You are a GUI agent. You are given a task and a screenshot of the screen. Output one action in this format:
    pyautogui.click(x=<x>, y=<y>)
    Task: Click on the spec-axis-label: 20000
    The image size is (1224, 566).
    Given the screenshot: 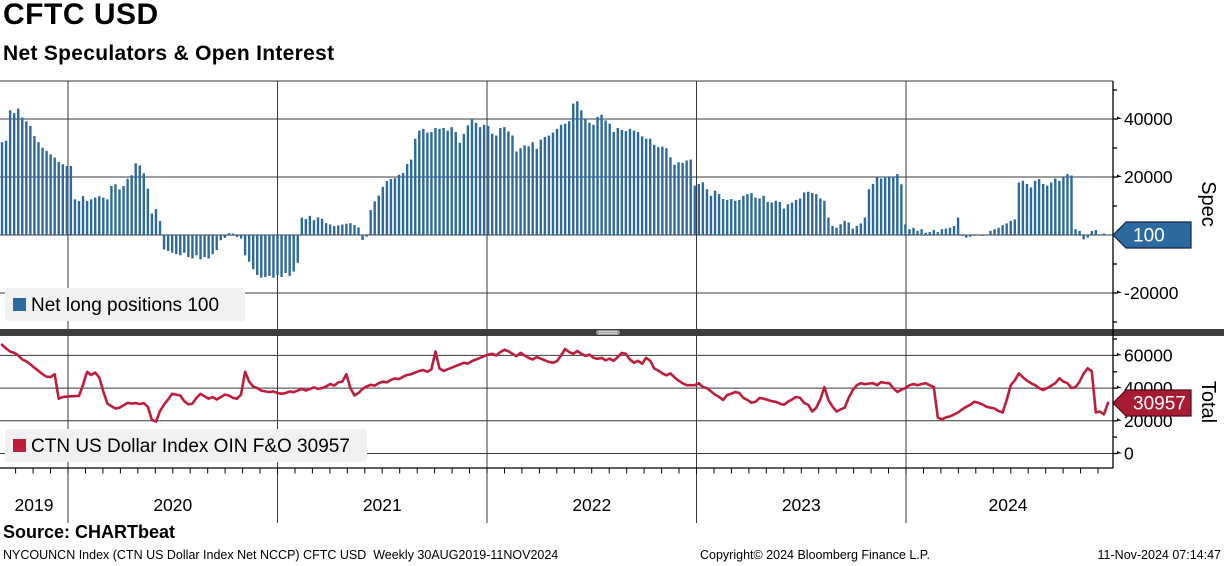 What is the action you would take?
    pyautogui.click(x=1148, y=177)
    